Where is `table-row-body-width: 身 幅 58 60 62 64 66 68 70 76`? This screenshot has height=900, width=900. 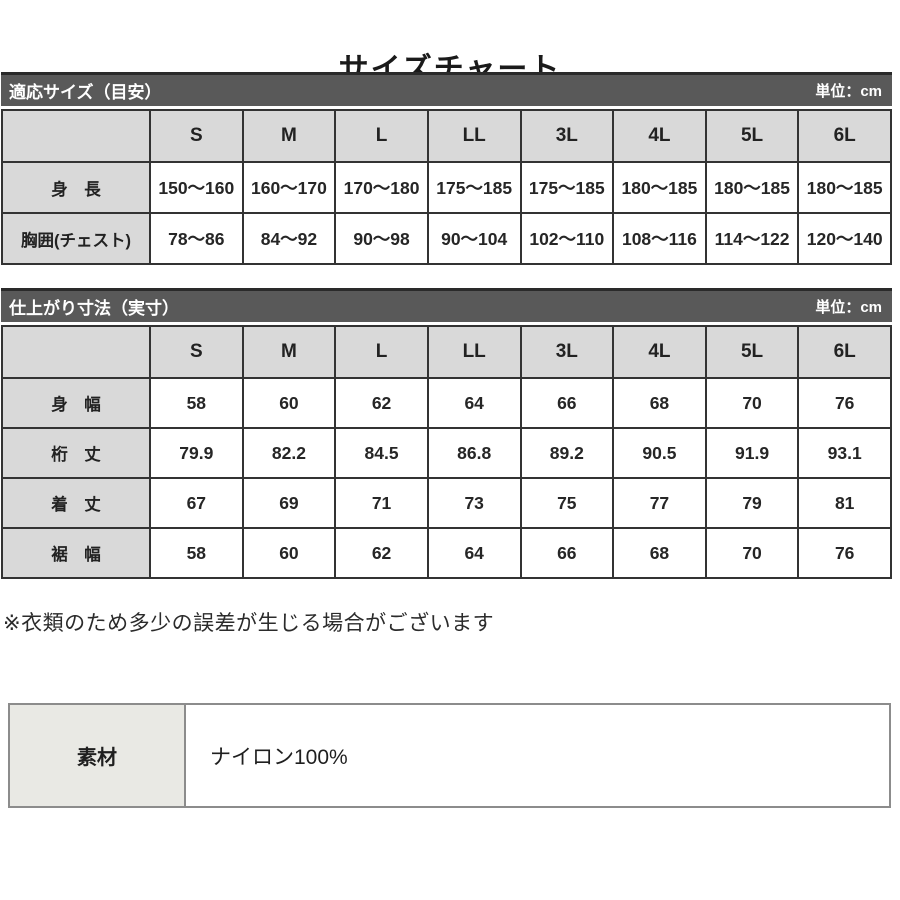 table-row-body-width: 身 幅 58 60 62 64 66 68 70 76 is located at coordinates (446, 403).